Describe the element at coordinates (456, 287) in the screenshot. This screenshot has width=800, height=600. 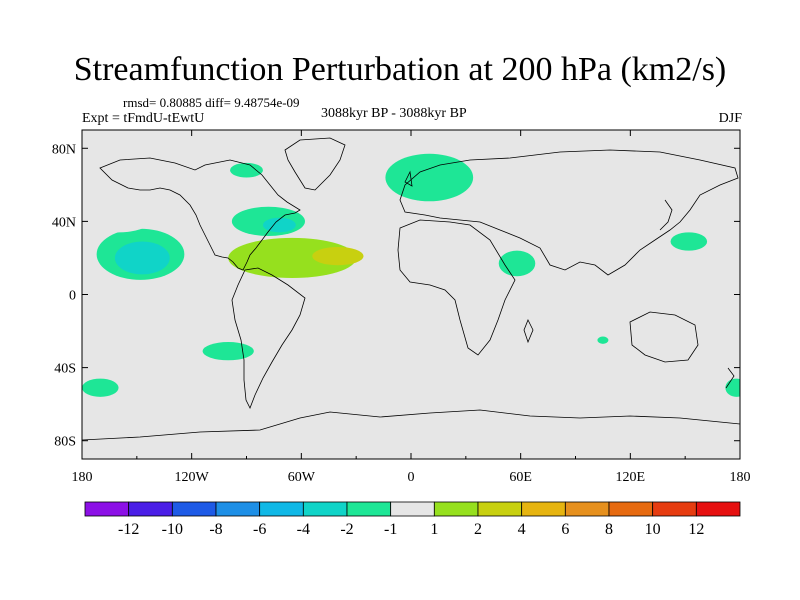
I see `coastline-africa` at that location.